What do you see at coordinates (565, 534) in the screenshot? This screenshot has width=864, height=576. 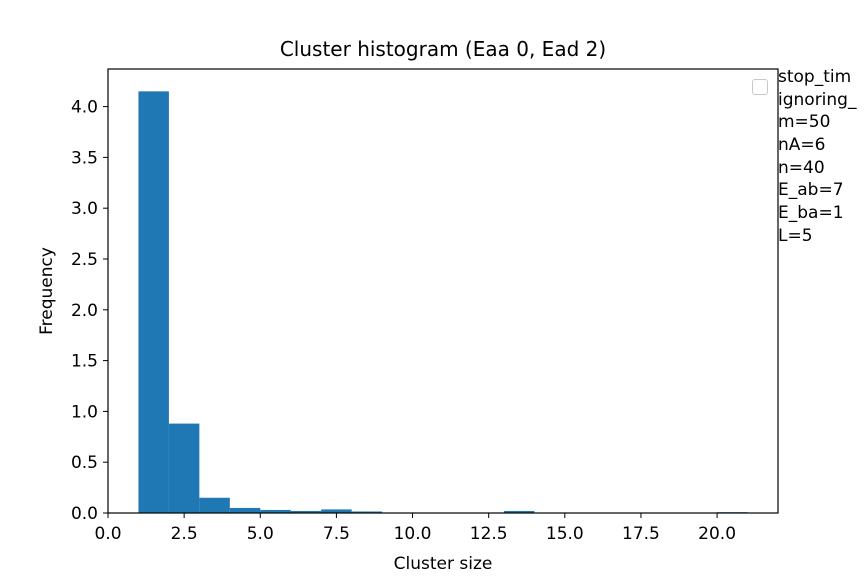 I see `x-tick-label: 15.0` at bounding box center [565, 534].